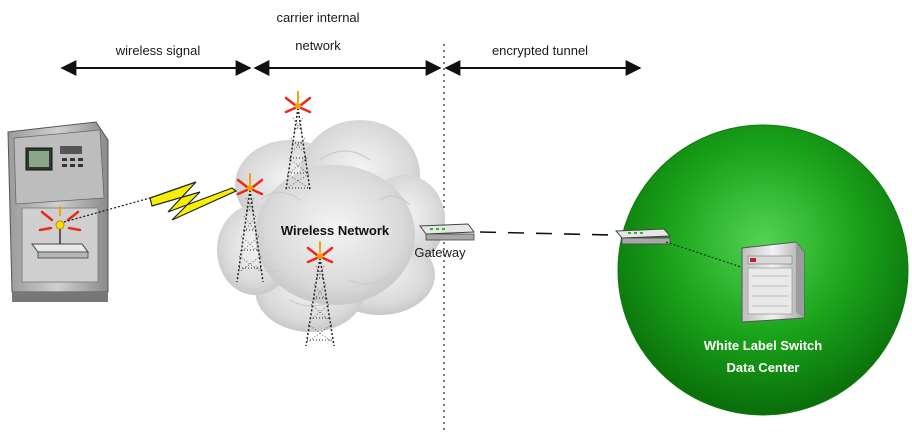  What do you see at coordinates (447, 232) in the screenshot?
I see `gateway-router-icon` at bounding box center [447, 232].